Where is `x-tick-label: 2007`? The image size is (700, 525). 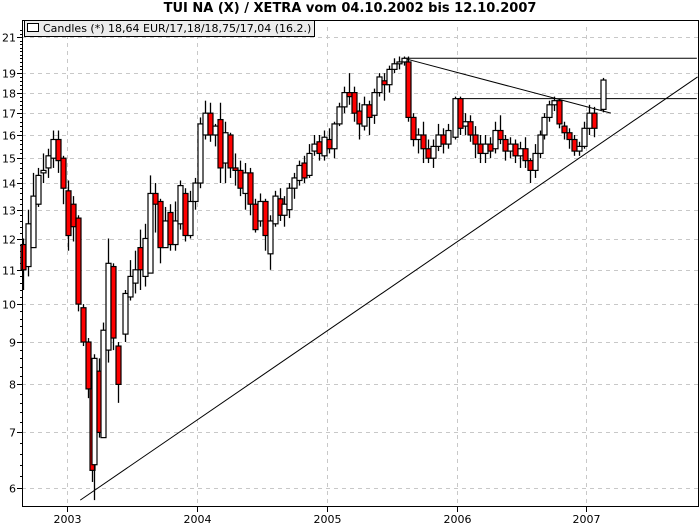
x-tick-label: 2007 is located at coordinates (587, 519).